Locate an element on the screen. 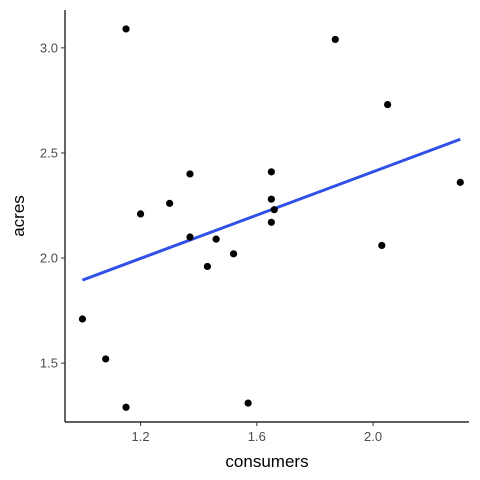 Image resolution: width=480 pixels, height=480 pixels. x-tick-label-1: 1.2 is located at coordinates (141, 436).